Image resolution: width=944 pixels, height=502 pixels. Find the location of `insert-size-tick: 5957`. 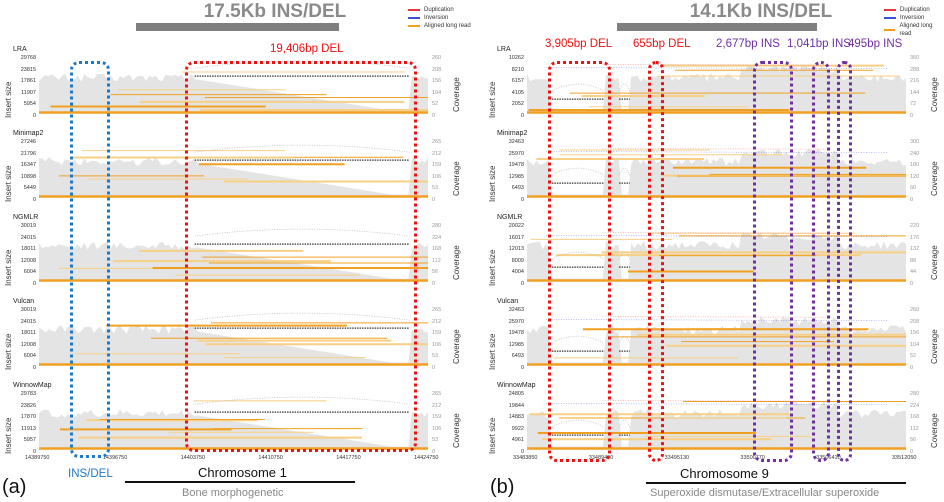

insert-size-tick: 5957 is located at coordinates (29, 440).